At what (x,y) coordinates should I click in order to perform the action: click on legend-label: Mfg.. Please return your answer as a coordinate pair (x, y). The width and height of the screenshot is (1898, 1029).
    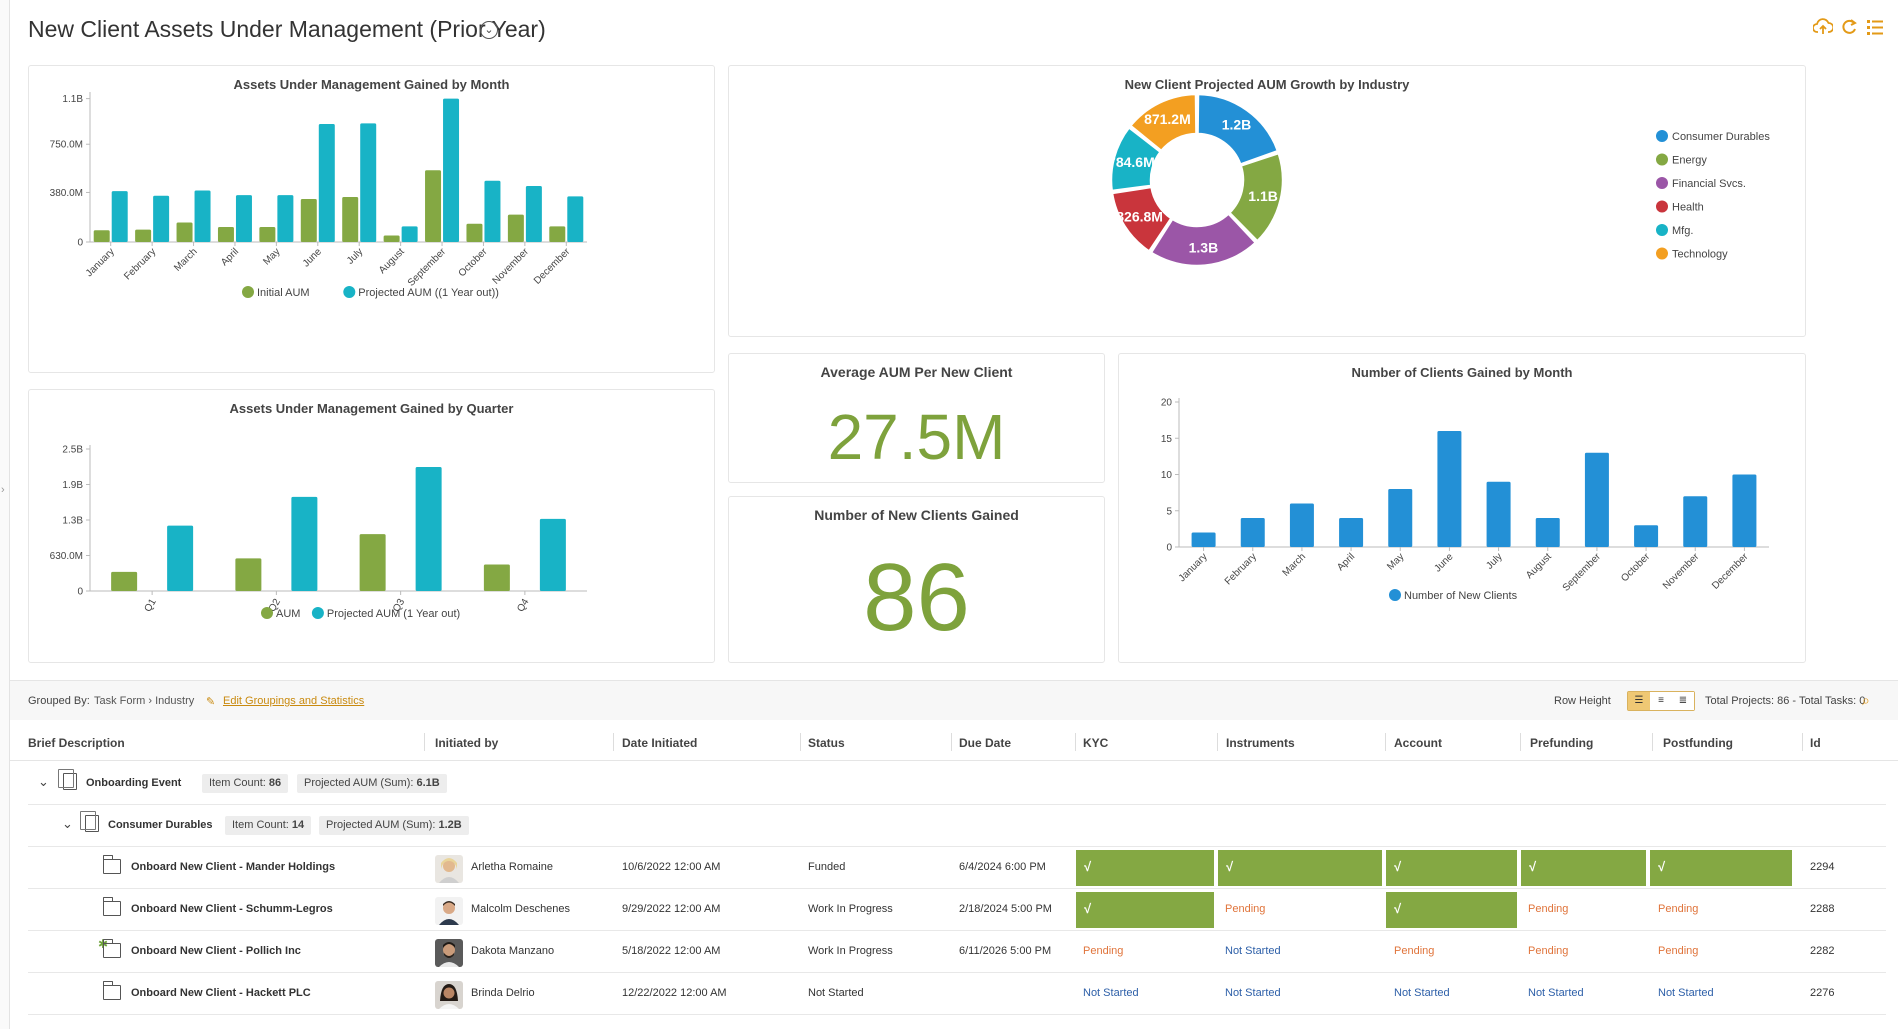
    Looking at the image, I should click on (1682, 231).